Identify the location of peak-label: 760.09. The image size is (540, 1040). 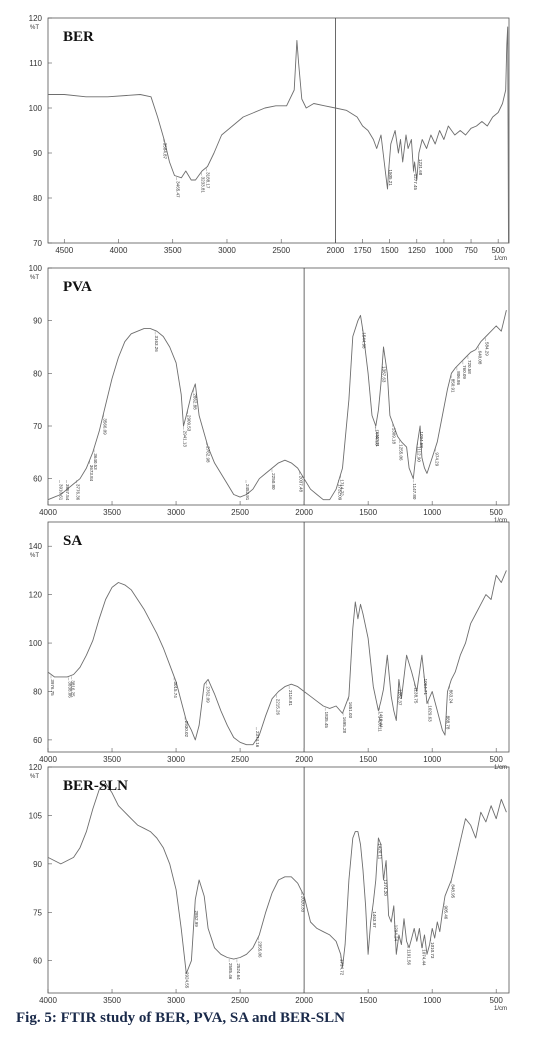
(464, 372).